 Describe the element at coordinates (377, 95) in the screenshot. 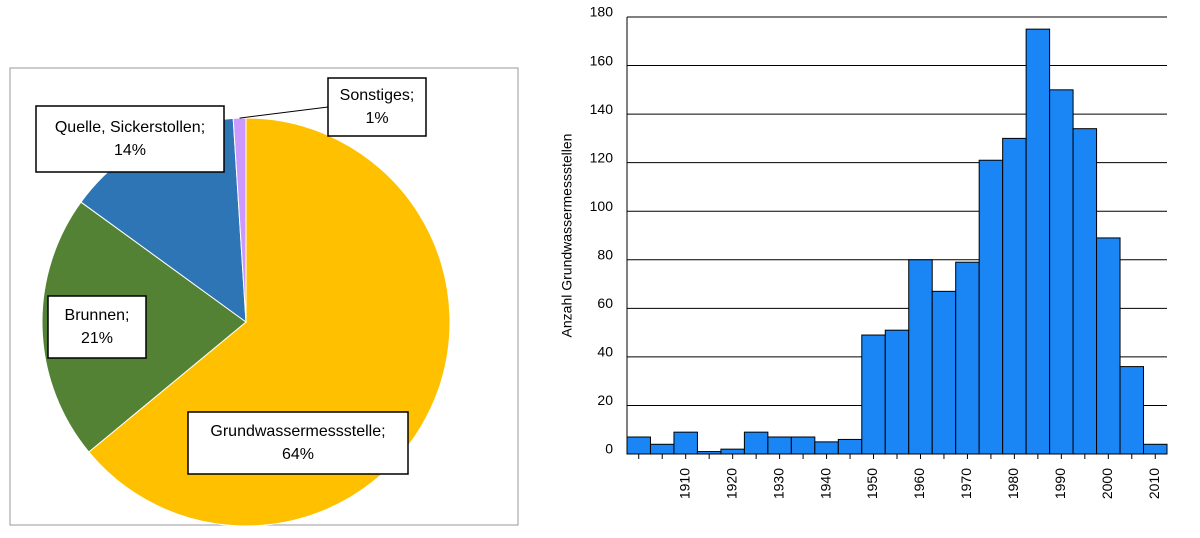

I see `slice-name: Sonstiges;` at that location.